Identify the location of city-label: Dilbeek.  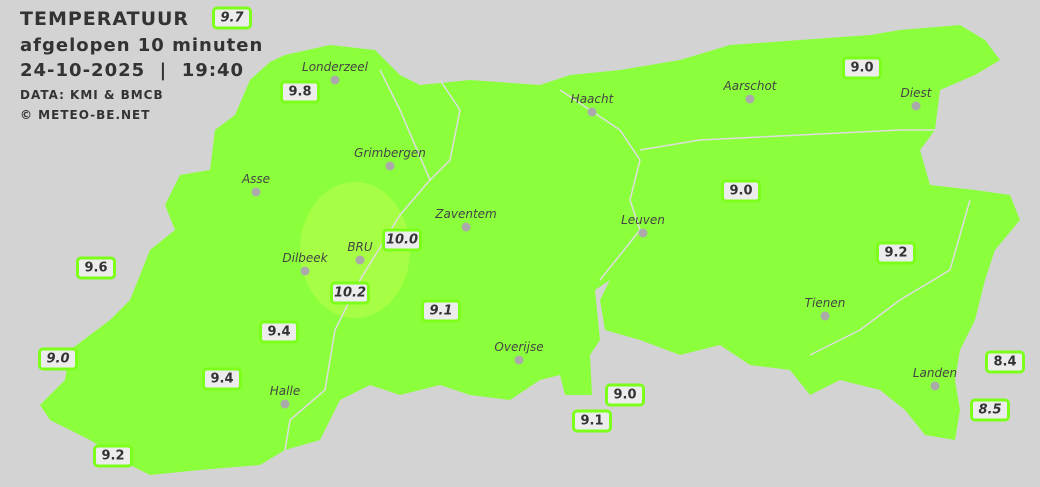
(305, 258).